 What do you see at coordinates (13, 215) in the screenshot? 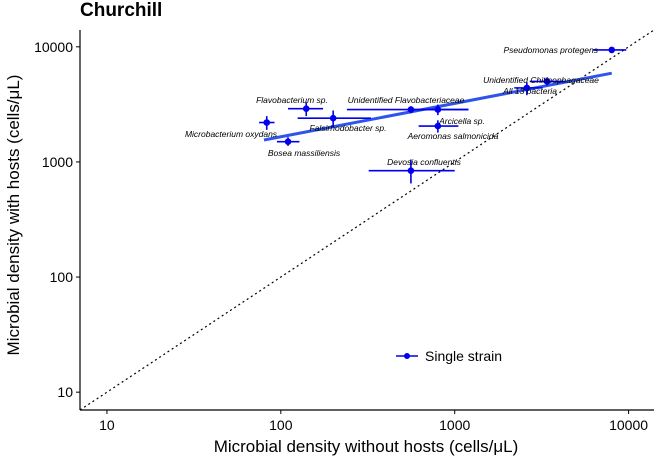
I see `y-axis-title: Microbial density with hosts (cells/μL)` at bounding box center [13, 215].